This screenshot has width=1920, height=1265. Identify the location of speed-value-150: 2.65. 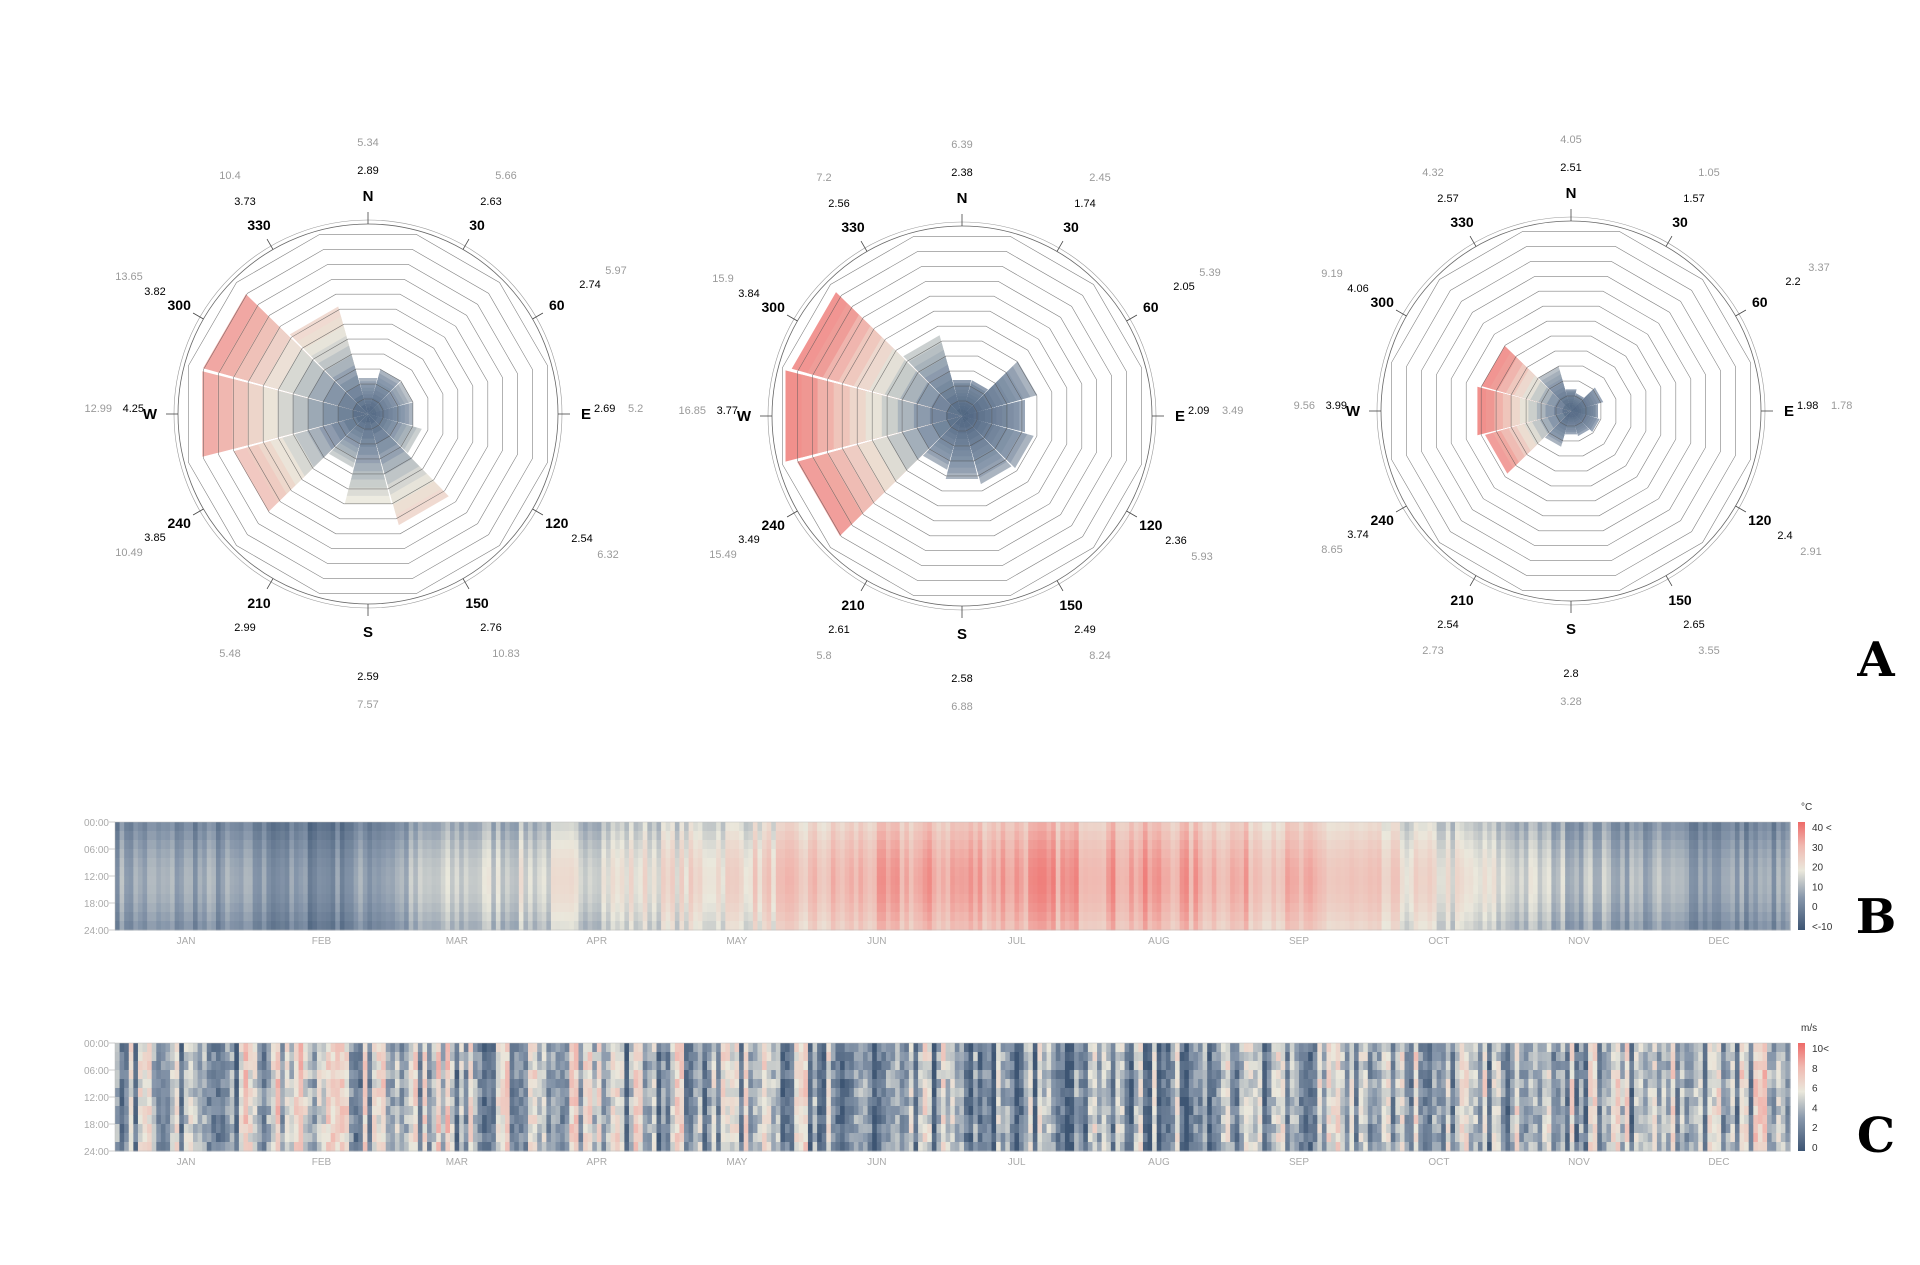
(1693, 625).